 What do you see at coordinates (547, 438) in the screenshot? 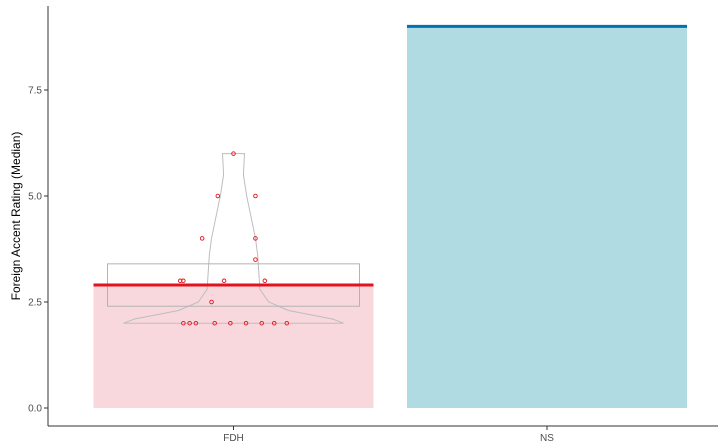
I see `x-tick-label: NS` at bounding box center [547, 438].